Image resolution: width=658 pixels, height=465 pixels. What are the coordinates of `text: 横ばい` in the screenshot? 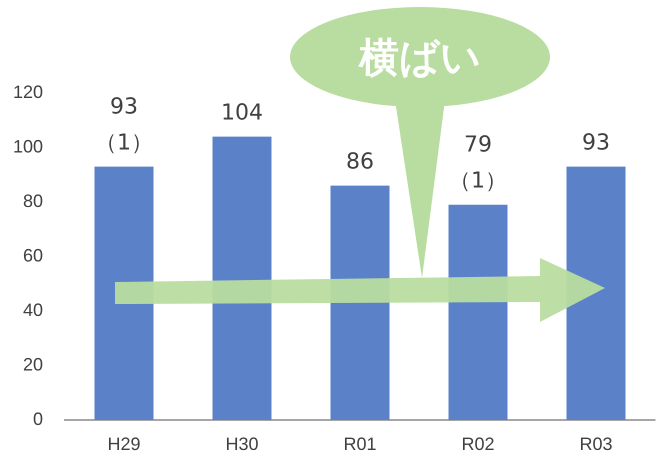 It's located at (419, 58).